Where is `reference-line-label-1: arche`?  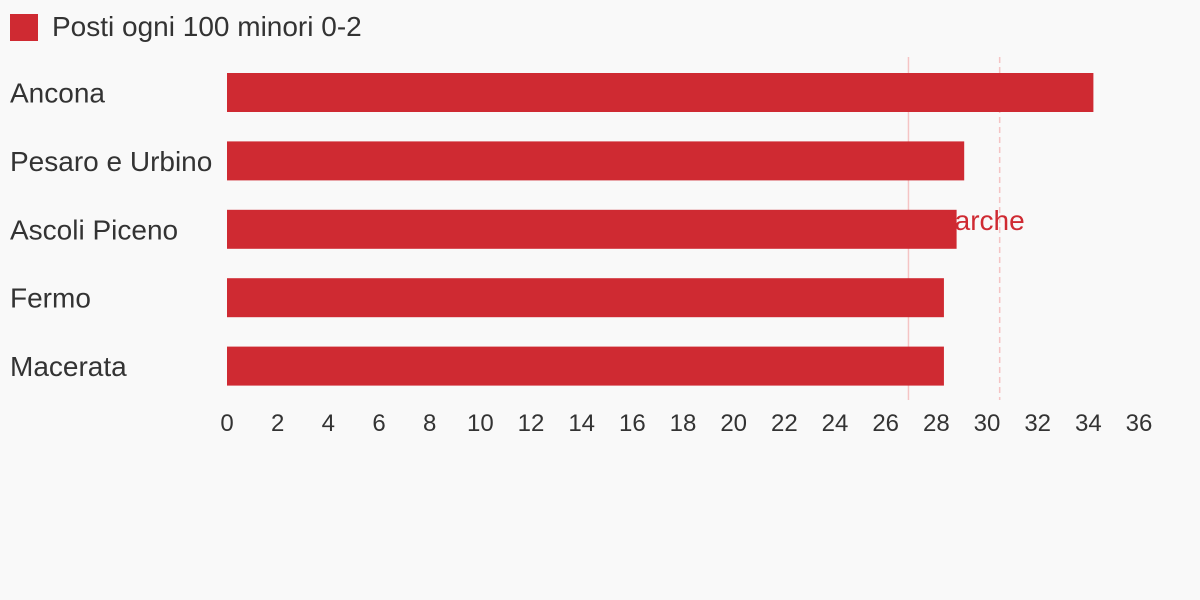
reference-line-label-1: arche is located at coordinates (990, 220).